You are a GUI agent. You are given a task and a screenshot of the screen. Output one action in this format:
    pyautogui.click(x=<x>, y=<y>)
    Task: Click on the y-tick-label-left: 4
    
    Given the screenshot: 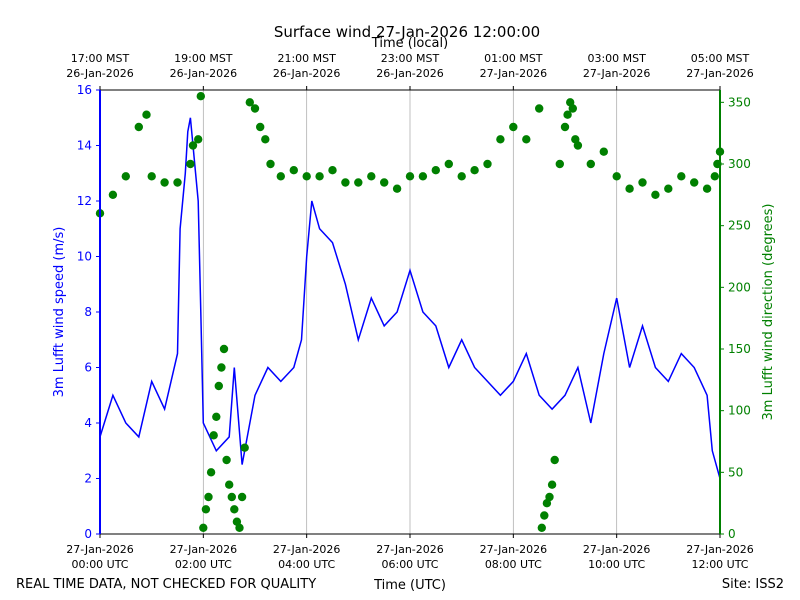 What is the action you would take?
    pyautogui.click(x=88, y=423)
    